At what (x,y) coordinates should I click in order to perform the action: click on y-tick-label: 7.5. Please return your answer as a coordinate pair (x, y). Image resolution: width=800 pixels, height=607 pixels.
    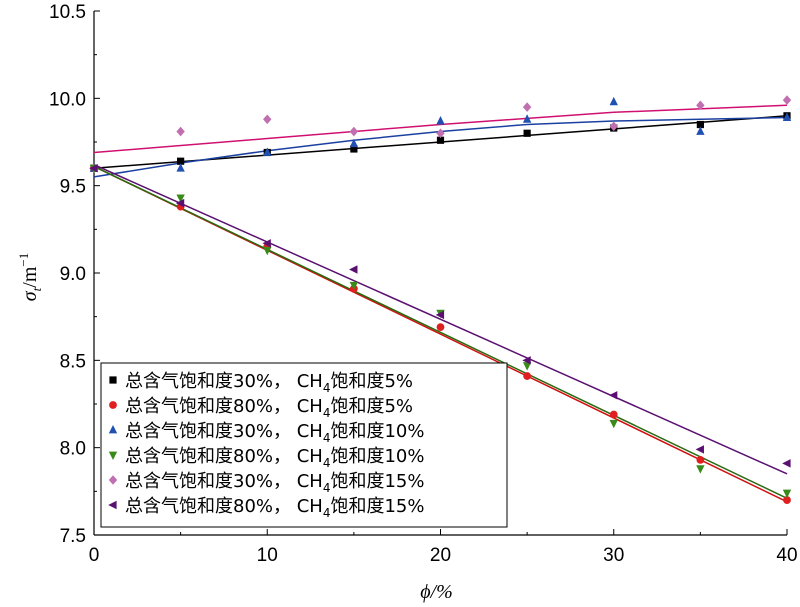
    Looking at the image, I should click on (73, 536).